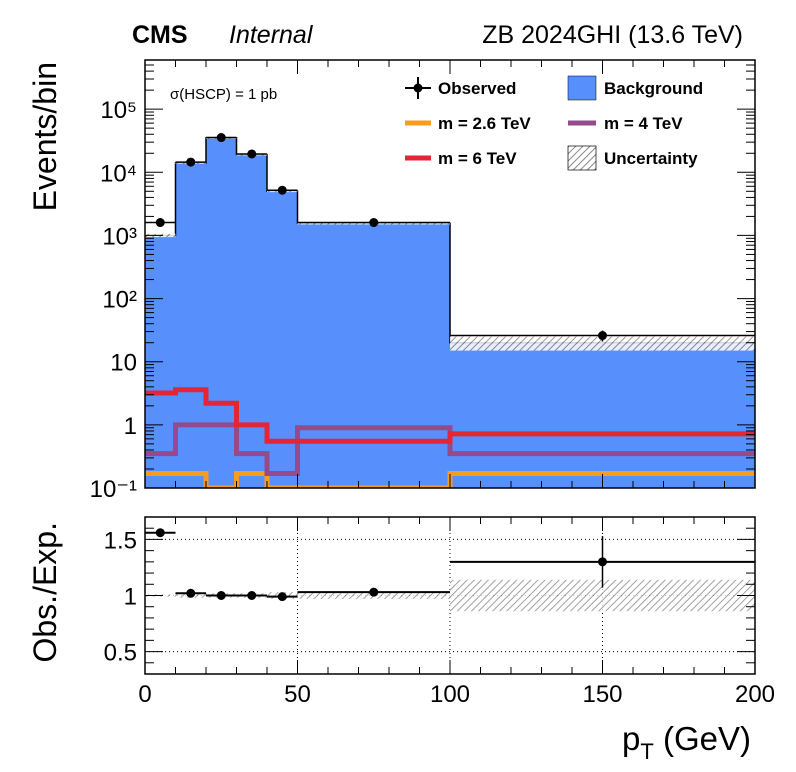 The image size is (796, 772). I want to click on bottom-ytick-label-1: 1, so click(130, 597).